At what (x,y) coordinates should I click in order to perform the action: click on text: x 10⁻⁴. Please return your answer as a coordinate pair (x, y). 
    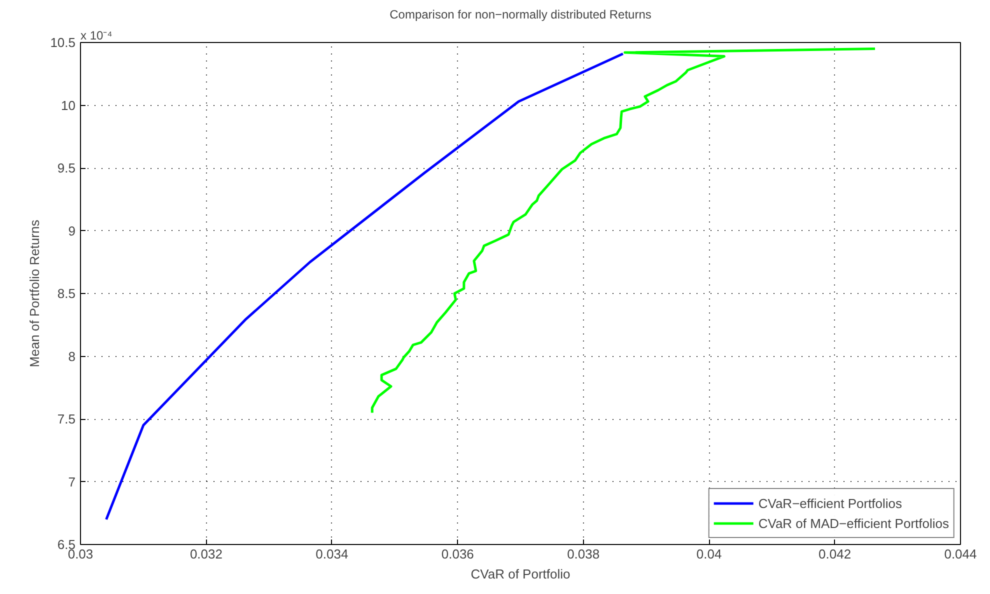
    Looking at the image, I should click on (96, 35).